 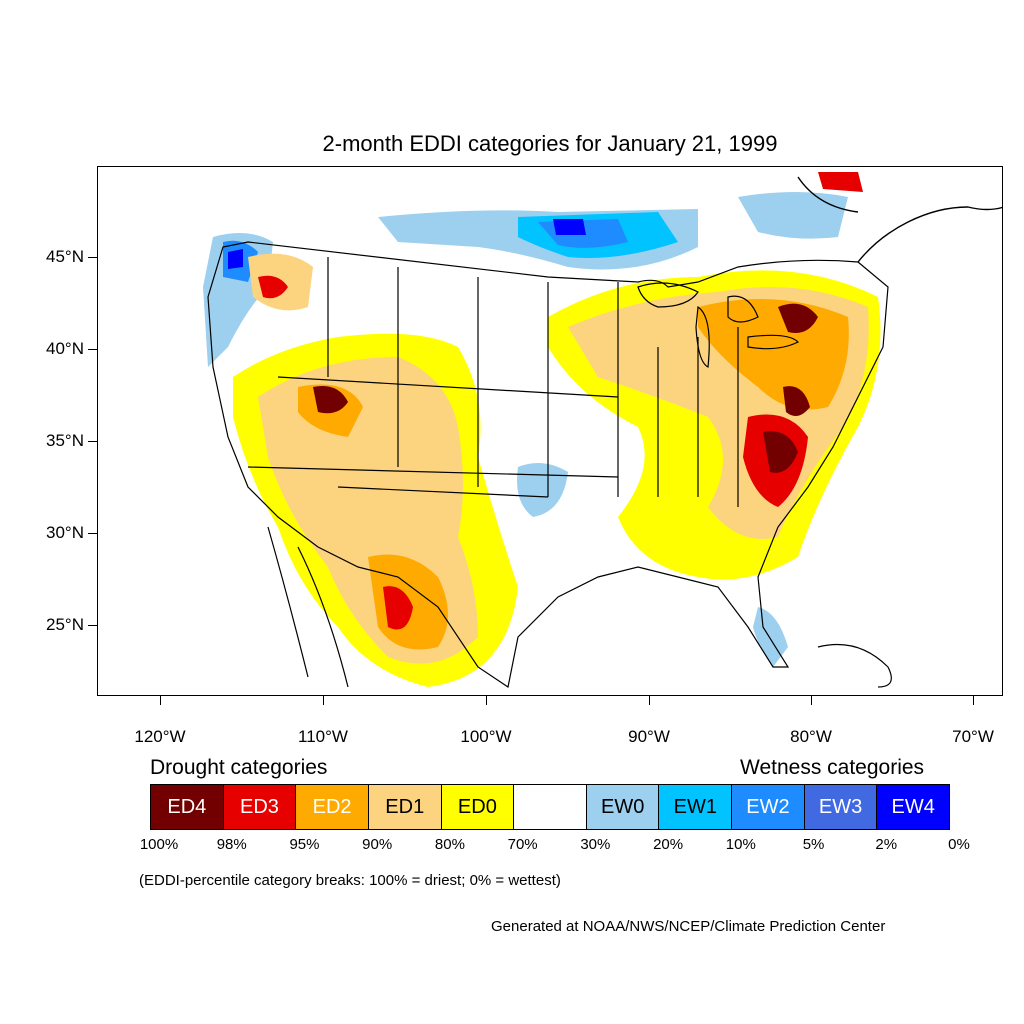 What do you see at coordinates (486, 736) in the screenshot?
I see `lon-label-100: 100°W` at bounding box center [486, 736].